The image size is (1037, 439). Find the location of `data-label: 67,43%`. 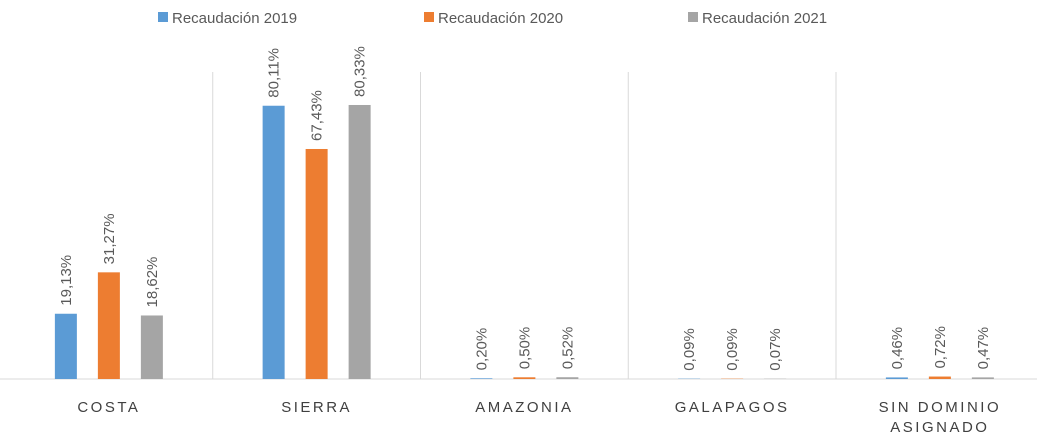

data-label: 67,43% is located at coordinates (317, 115).